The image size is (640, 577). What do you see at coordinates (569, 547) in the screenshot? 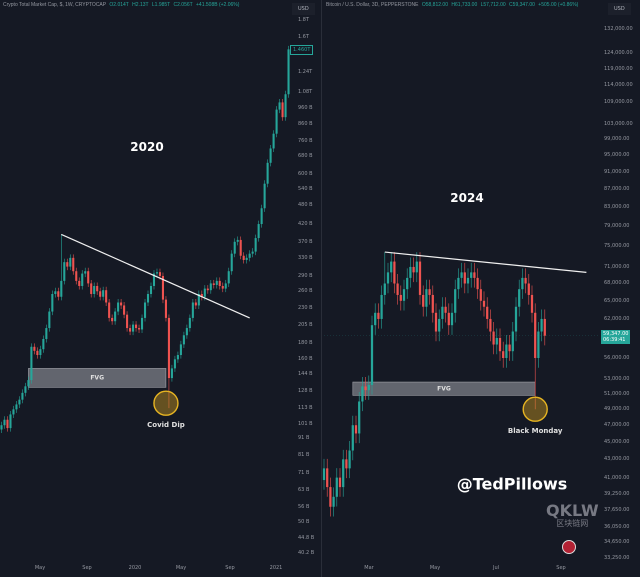
I see `us-flag-icon` at bounding box center [569, 547].